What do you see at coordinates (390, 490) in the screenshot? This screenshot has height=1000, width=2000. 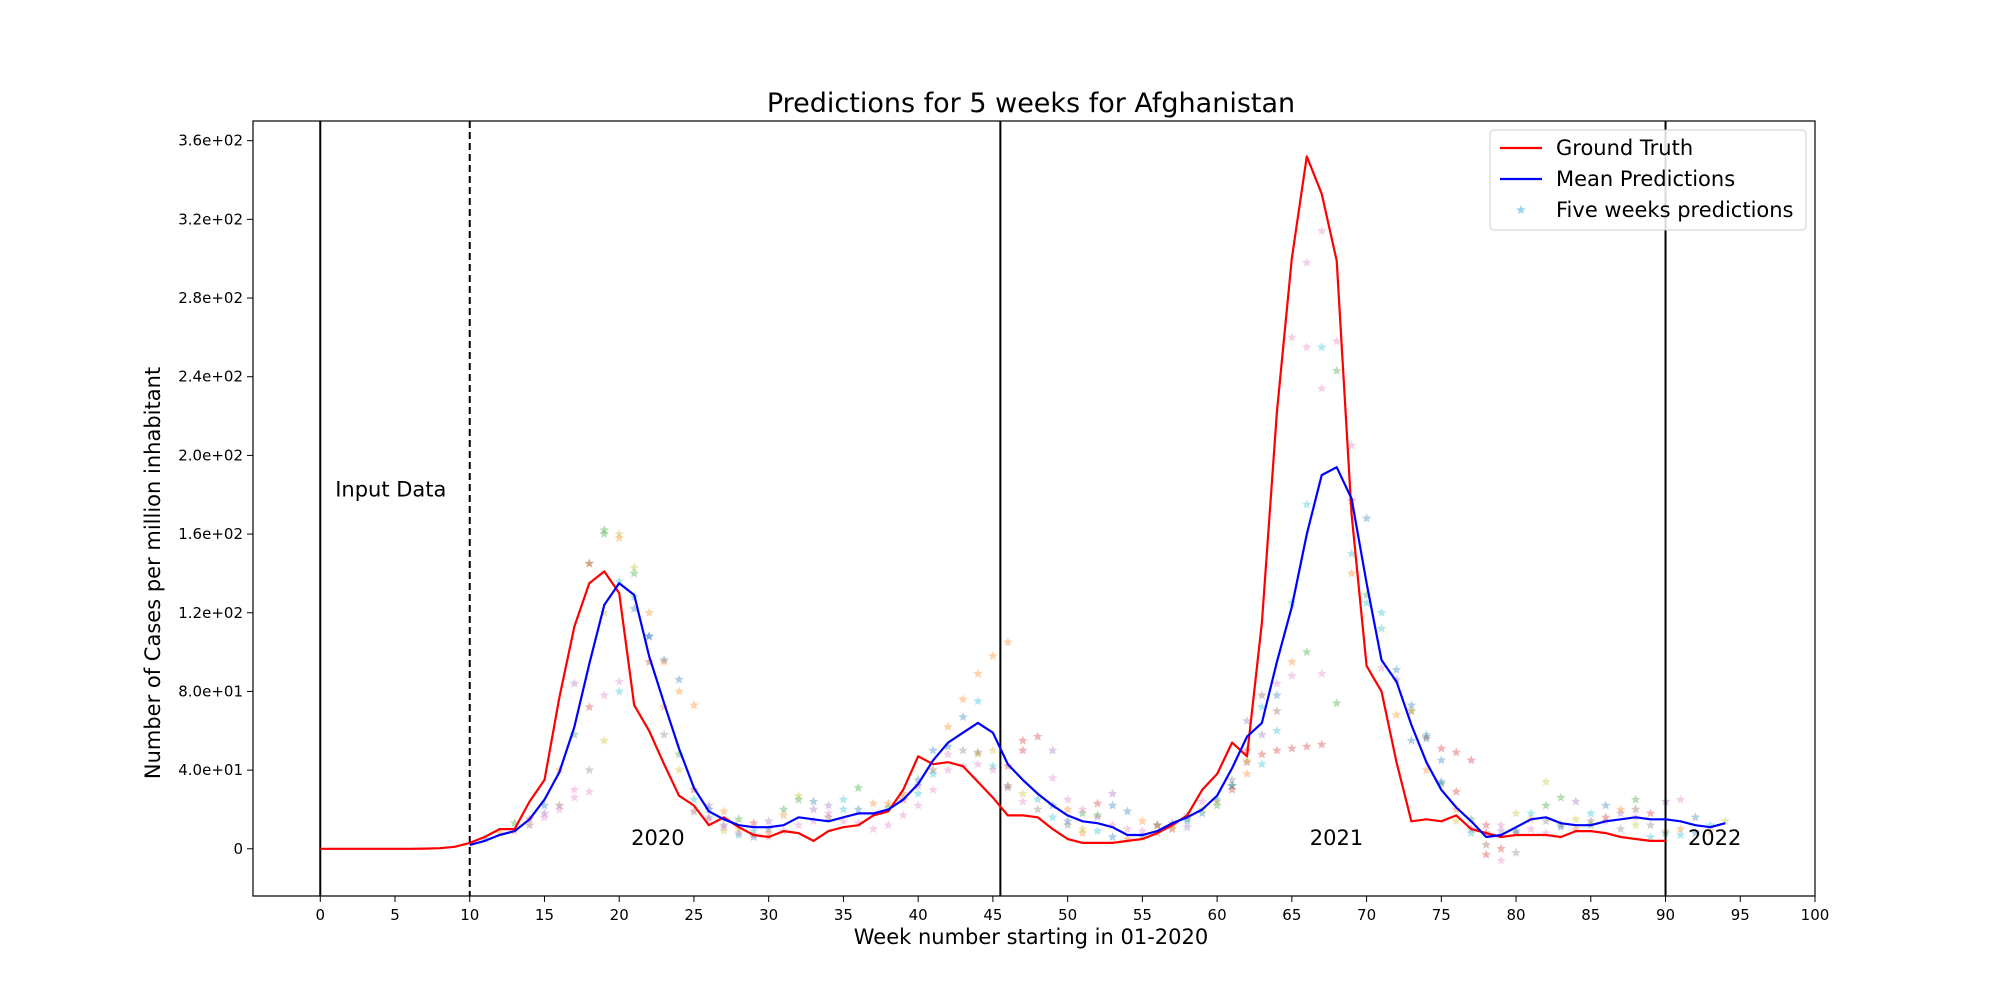 I see `annotation-input-data: Input Data` at bounding box center [390, 490].